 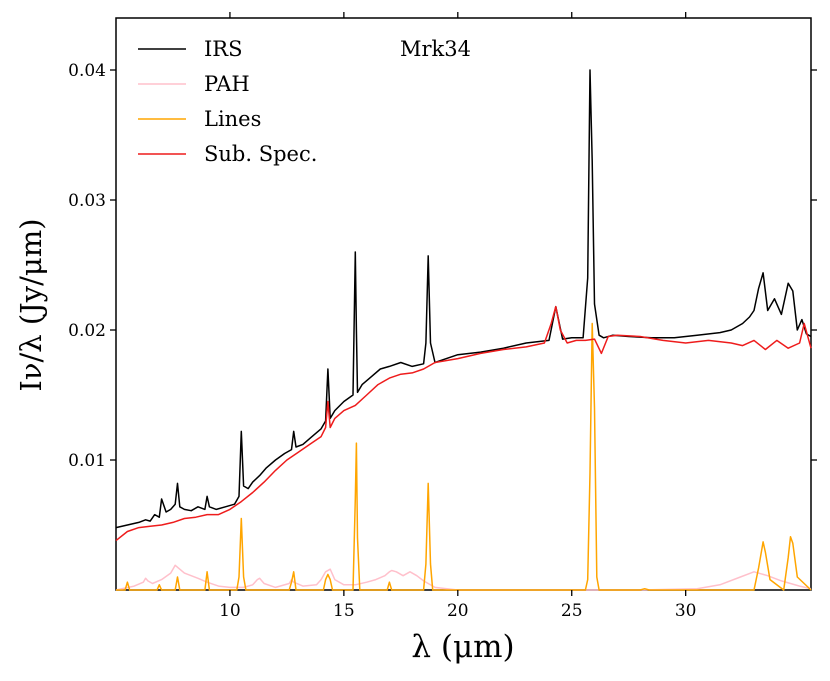 What do you see at coordinates (227, 101) in the screenshot?
I see `legend: IRS PAH Lines Sub. Spec.` at bounding box center [227, 101].